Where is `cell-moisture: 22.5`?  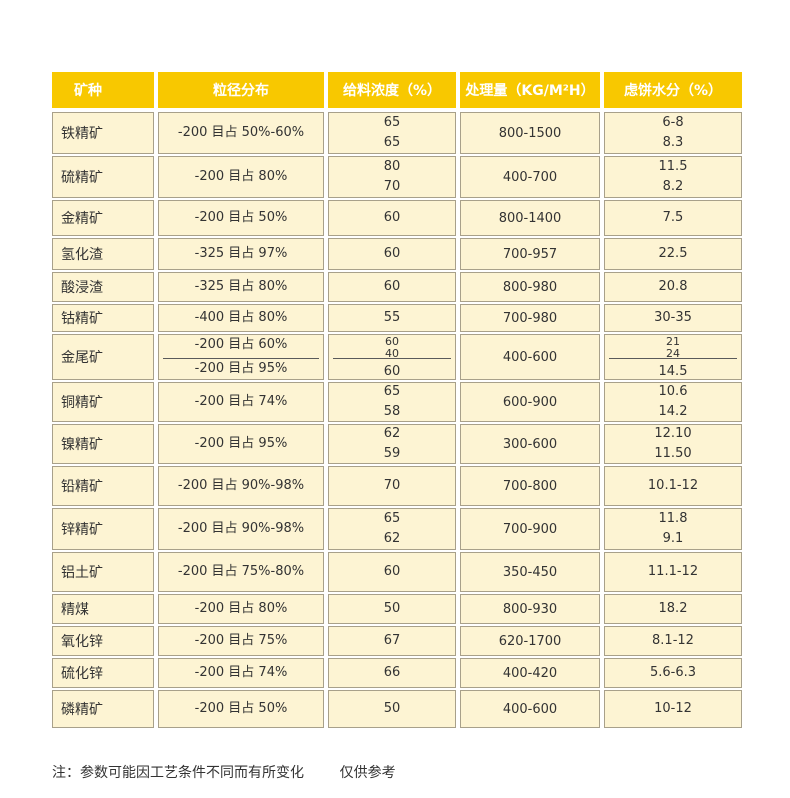
cell-moisture: 22.5 is located at coordinates (673, 254).